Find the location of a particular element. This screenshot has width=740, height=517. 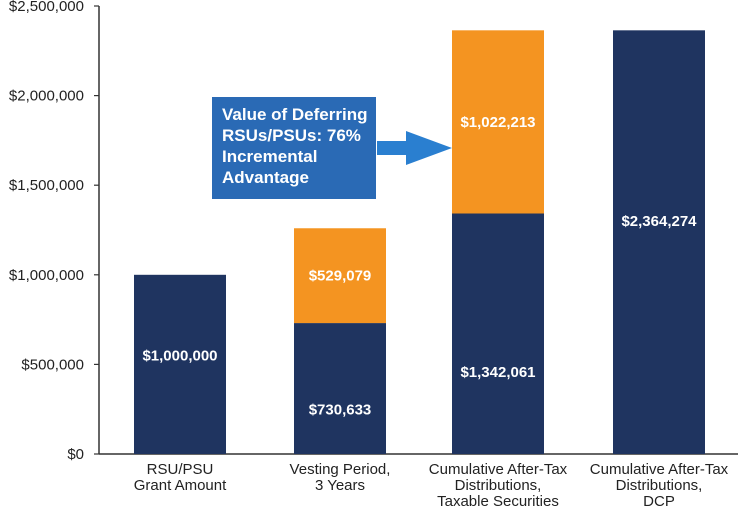

y-tick-label: $2,500,000 is located at coordinates (46, 7).